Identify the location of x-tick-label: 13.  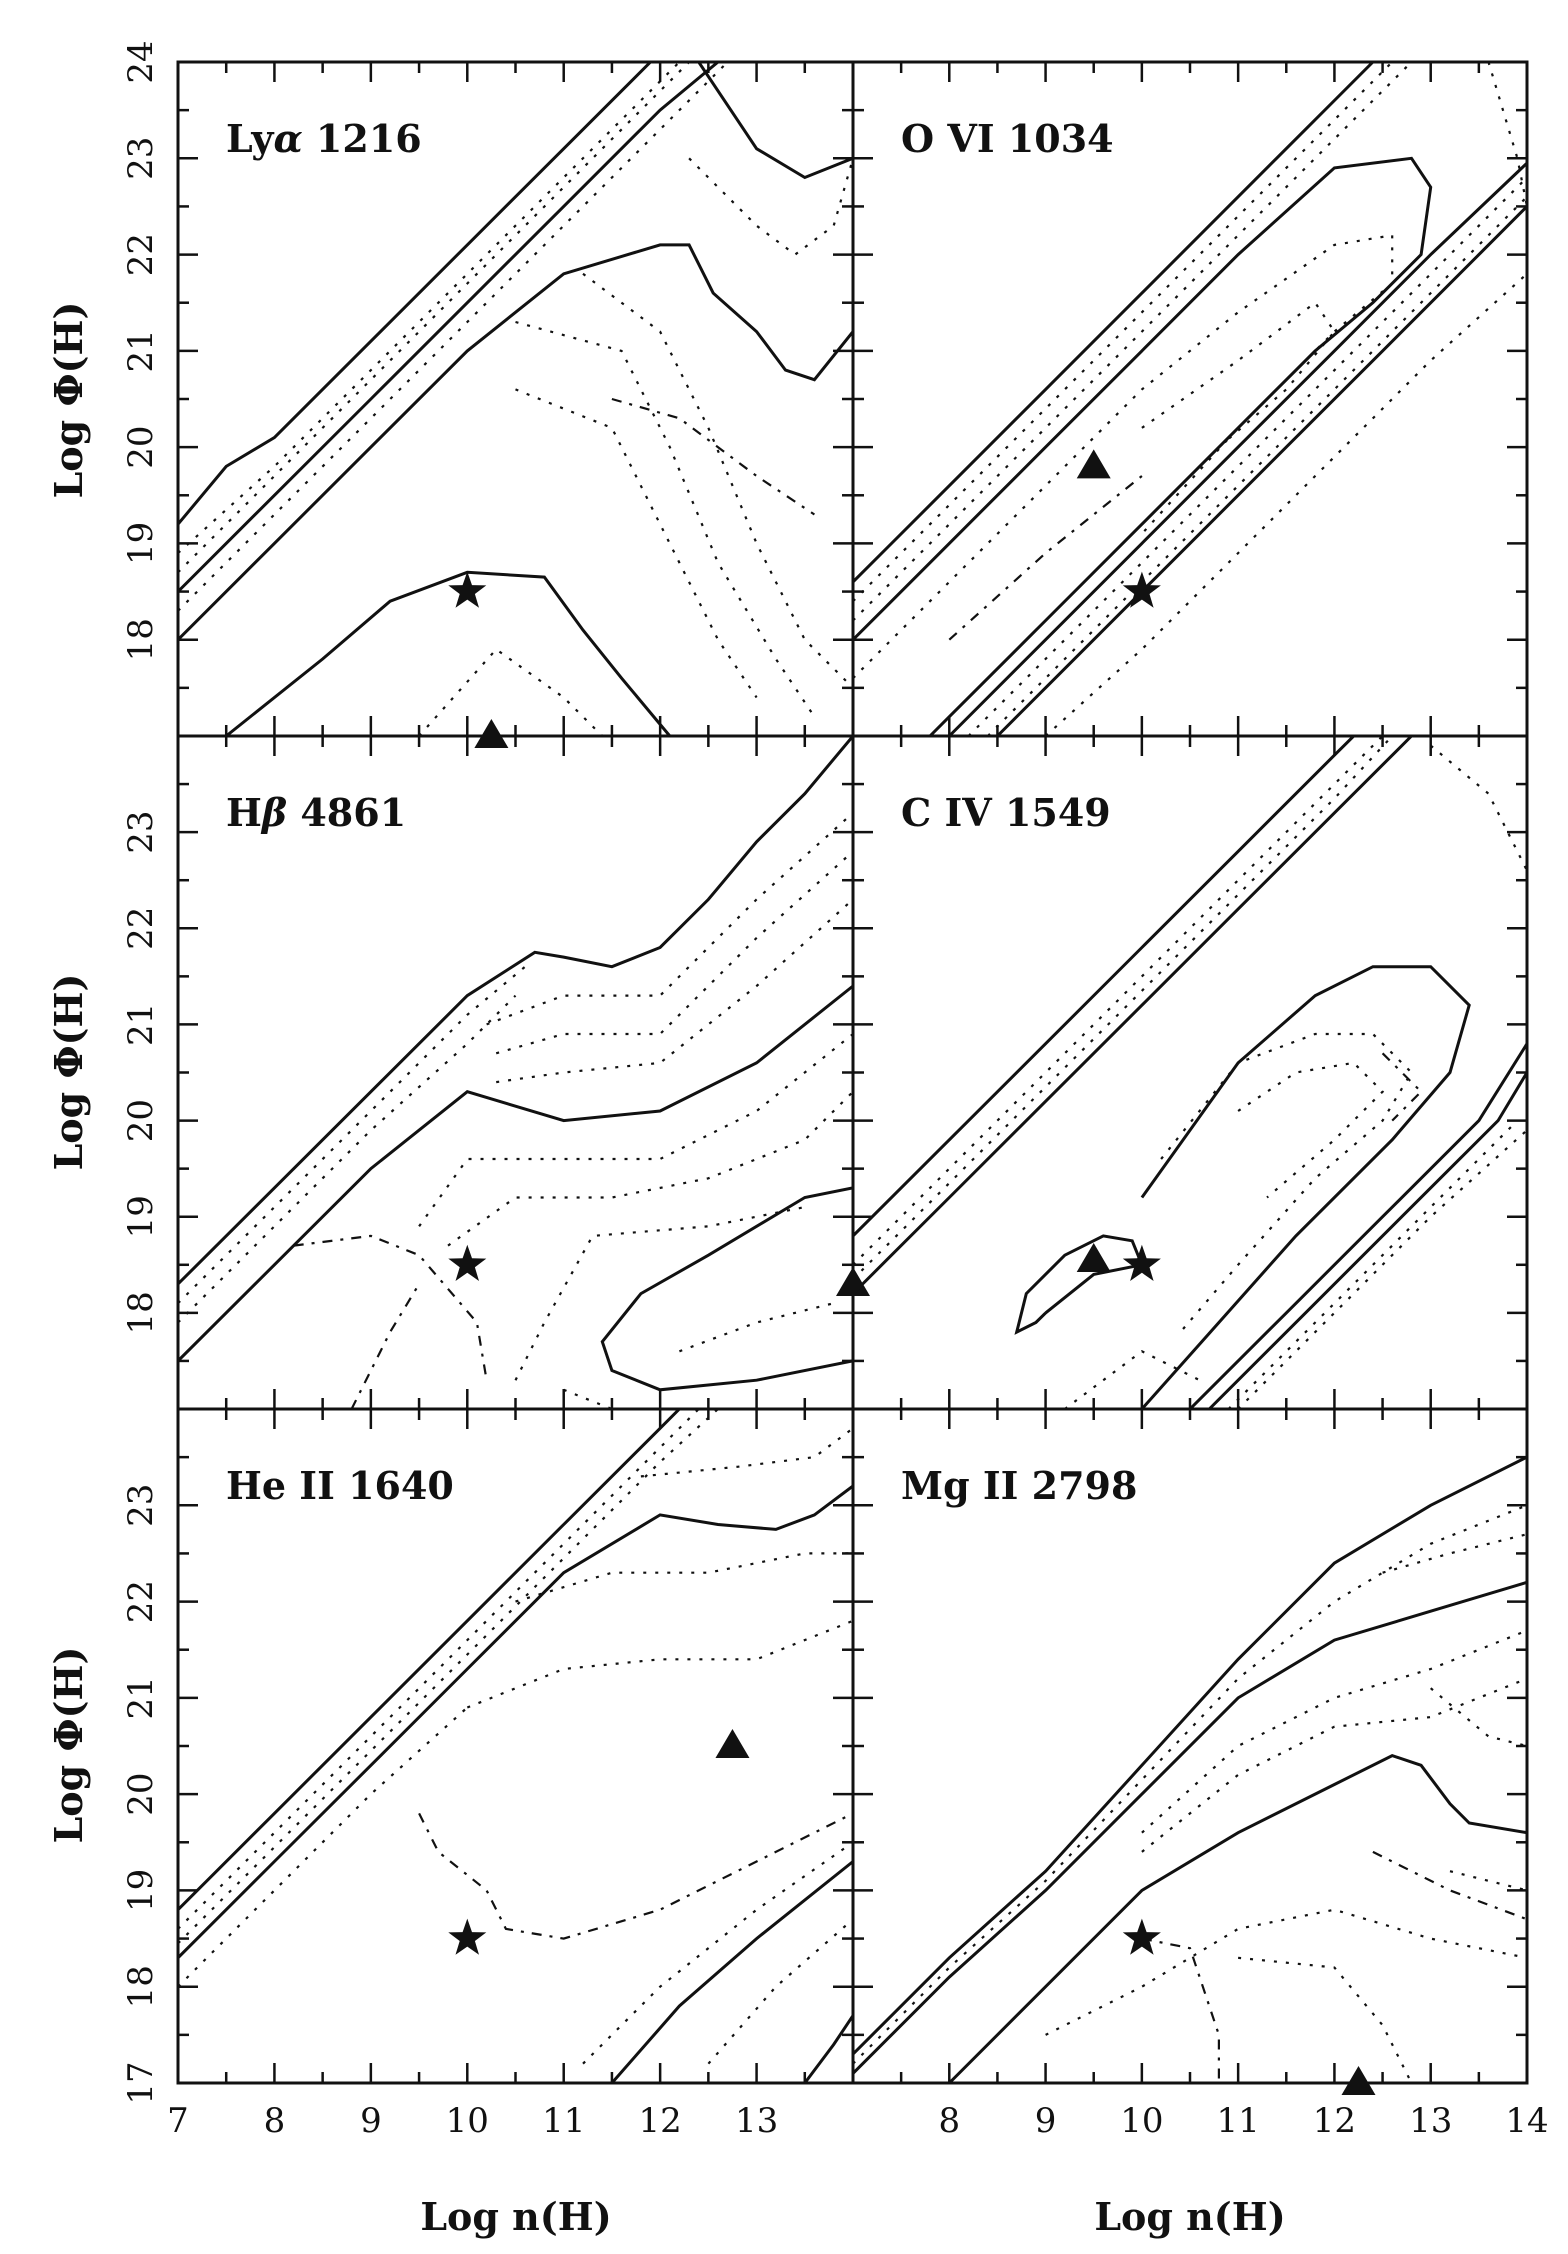
(756, 2121).